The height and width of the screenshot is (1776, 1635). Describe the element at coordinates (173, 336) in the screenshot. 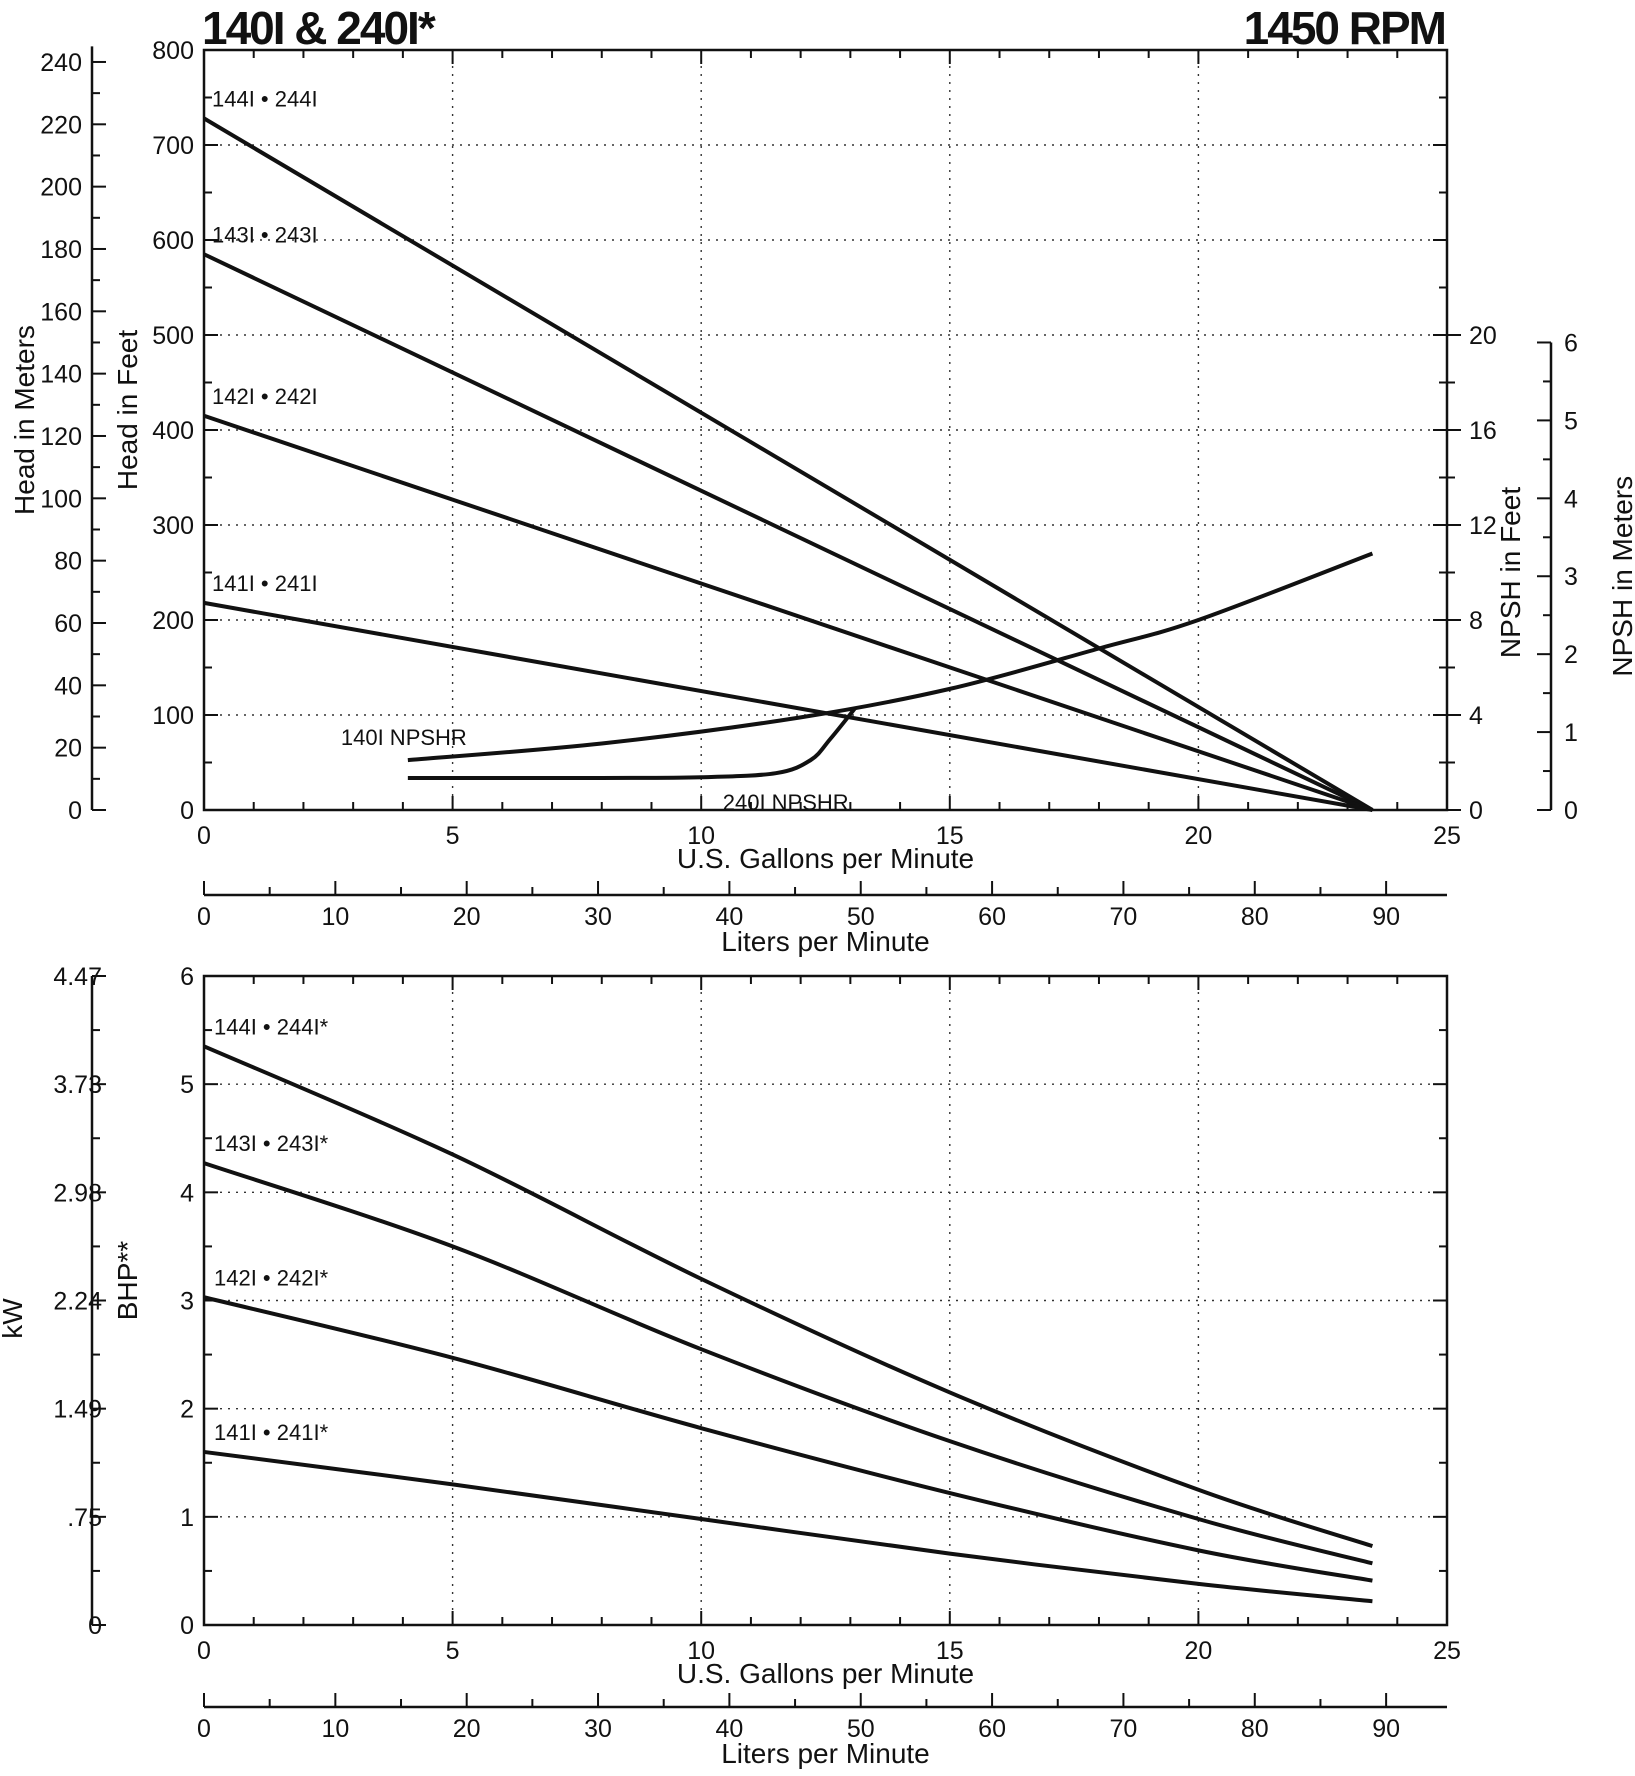

I see `feet-tick-label: 500` at that location.